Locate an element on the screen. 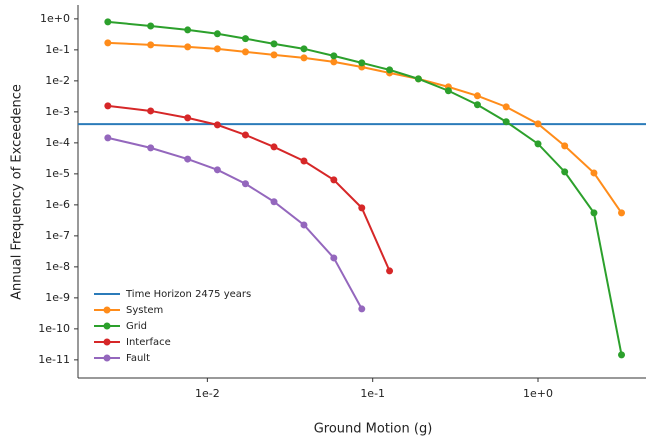 This screenshot has height=442, width=647. y-tick-label: 1e+0 is located at coordinates (55, 18).